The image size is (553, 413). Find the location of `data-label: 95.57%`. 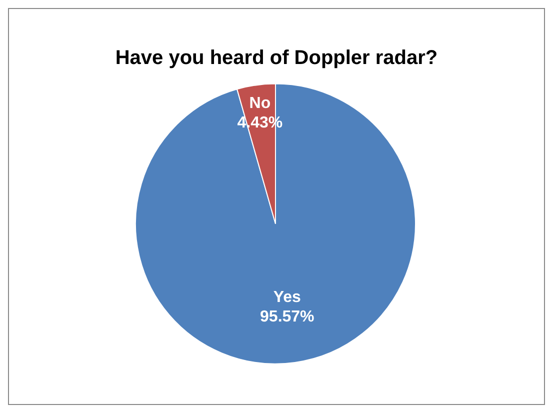

data-label: 95.57% is located at coordinates (287, 317).